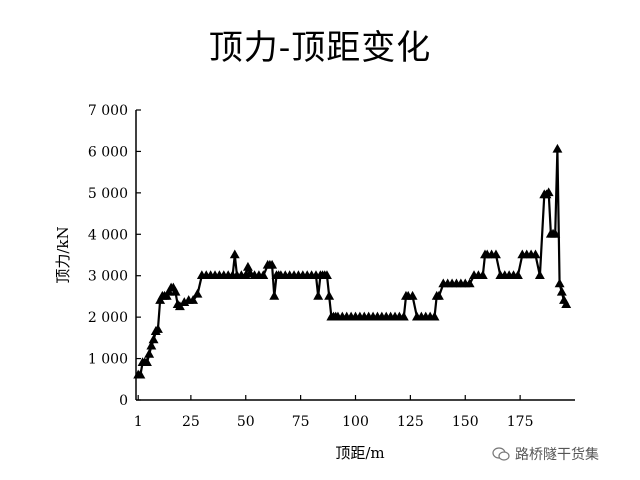 This screenshot has height=480, width=640. I want to click on x-tick-label: 150, so click(465, 422).